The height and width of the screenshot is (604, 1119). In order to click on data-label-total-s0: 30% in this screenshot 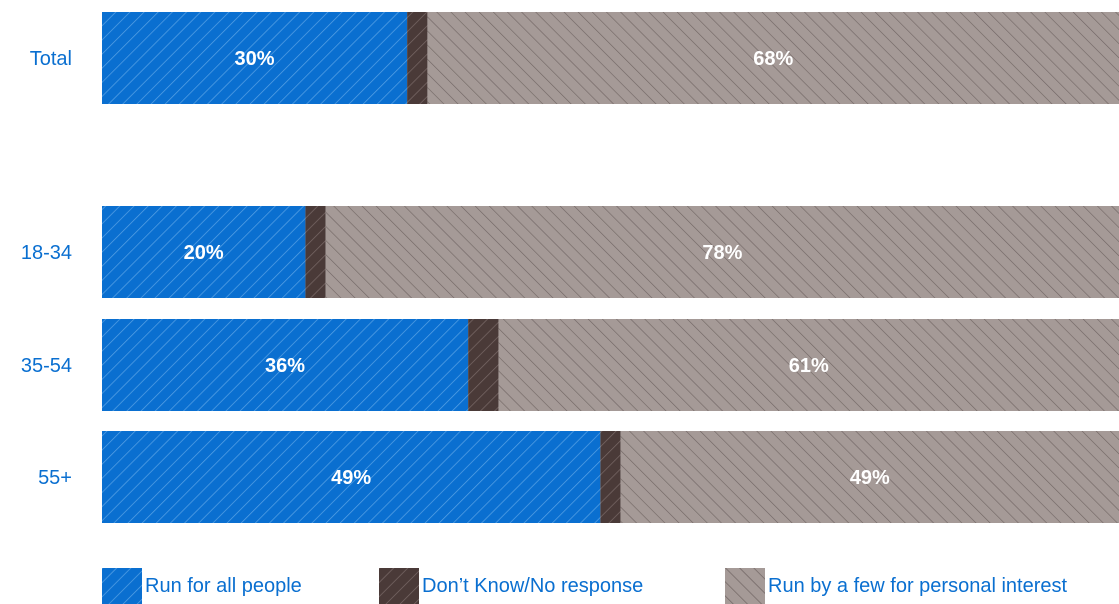, I will do `click(255, 59)`.